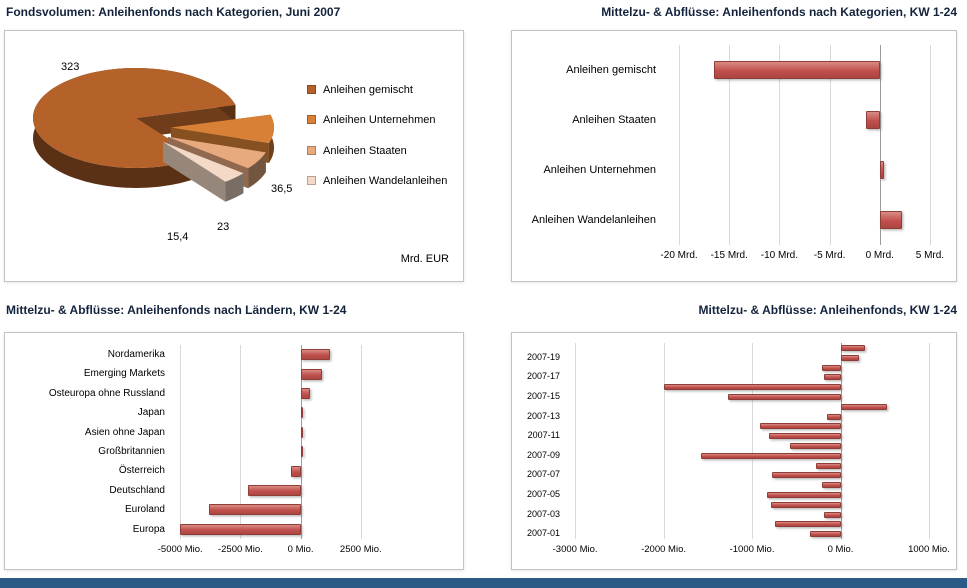 The width and height of the screenshot is (967, 588). Describe the element at coordinates (729, 255) in the screenshot. I see `axis-tick-label: -15 Mrd.` at that location.